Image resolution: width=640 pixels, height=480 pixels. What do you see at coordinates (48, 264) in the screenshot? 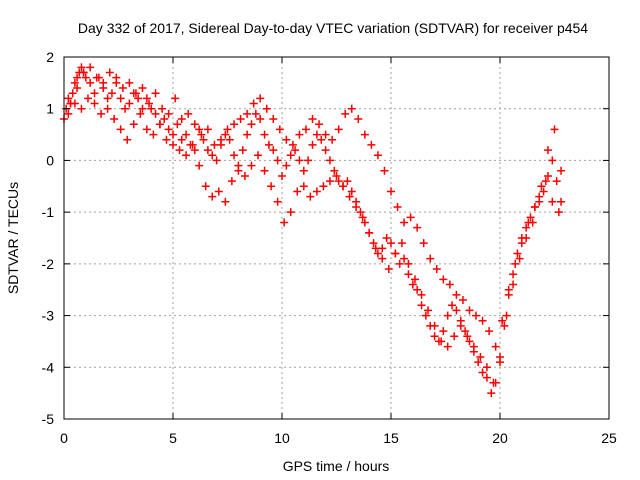
I see `y-tick-label: -2` at bounding box center [48, 264].